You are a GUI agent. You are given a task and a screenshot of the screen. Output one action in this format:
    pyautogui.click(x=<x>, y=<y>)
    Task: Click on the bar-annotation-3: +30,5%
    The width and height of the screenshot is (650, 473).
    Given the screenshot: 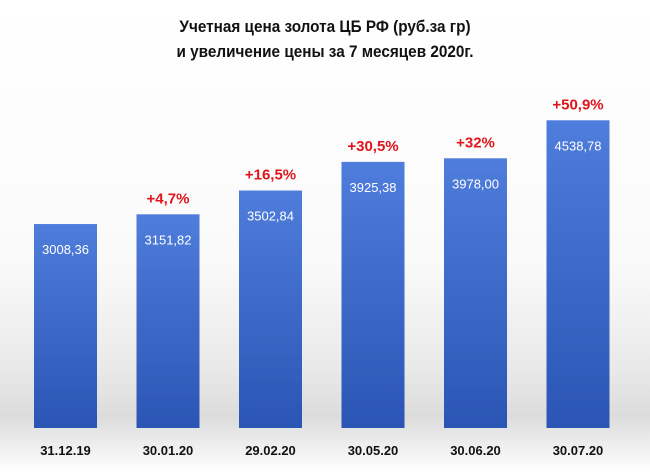 What is the action you would take?
    pyautogui.click(x=372, y=146)
    